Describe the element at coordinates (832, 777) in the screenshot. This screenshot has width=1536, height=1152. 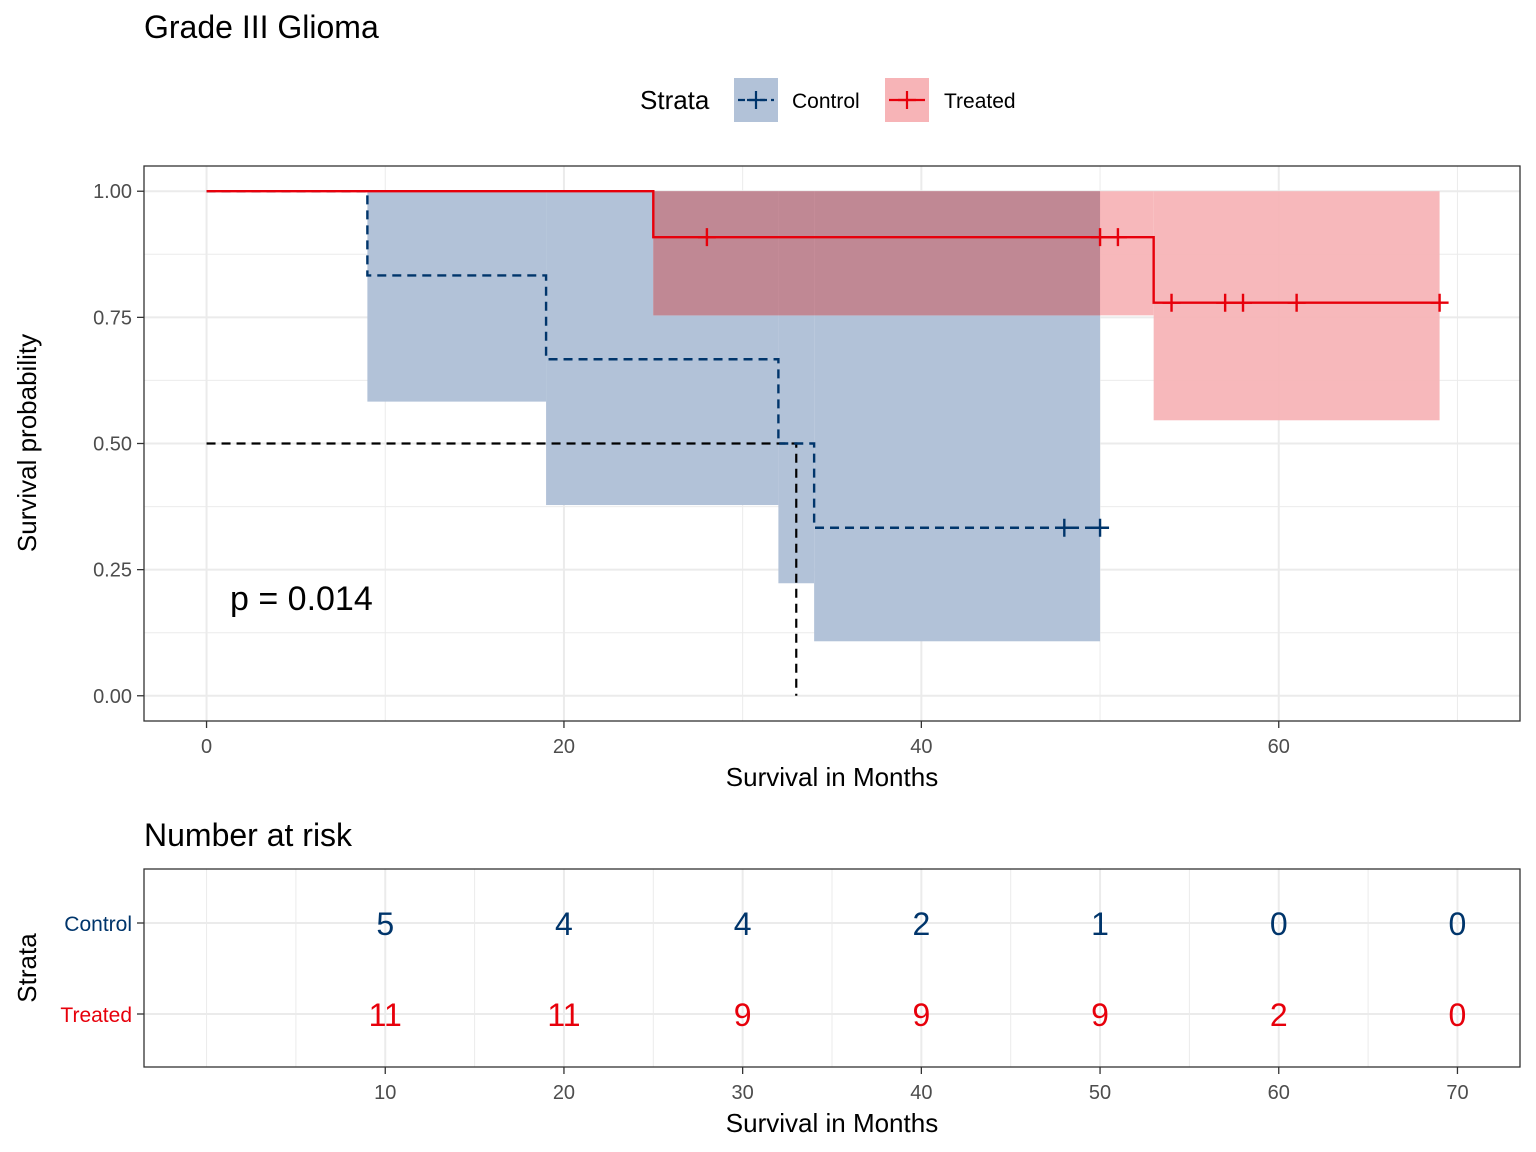
I see `x-axis-label: Survival in Months` at that location.